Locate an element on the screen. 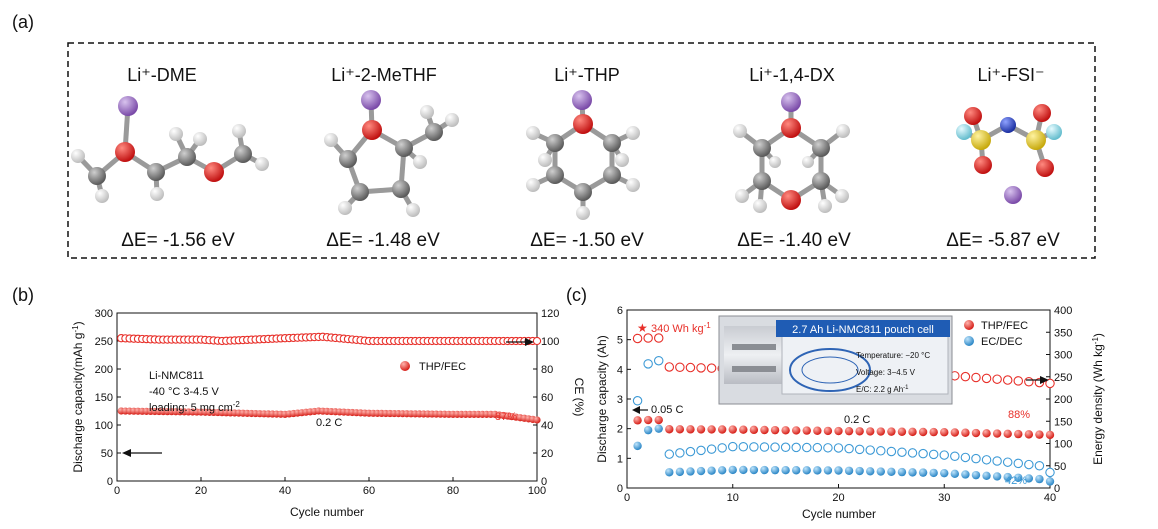 This screenshot has width=1158, height=529. y-tick-label: 100 is located at coordinates (104, 426).